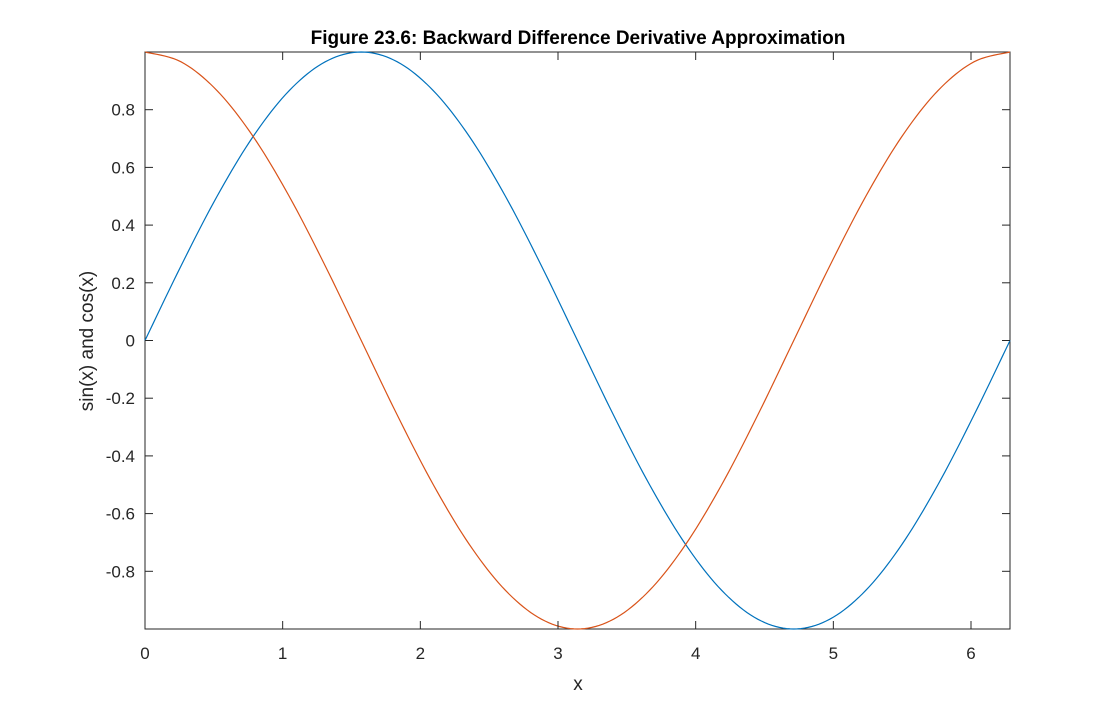  What do you see at coordinates (123, 283) in the screenshot?
I see `y-tick-label: 0.2` at bounding box center [123, 283].